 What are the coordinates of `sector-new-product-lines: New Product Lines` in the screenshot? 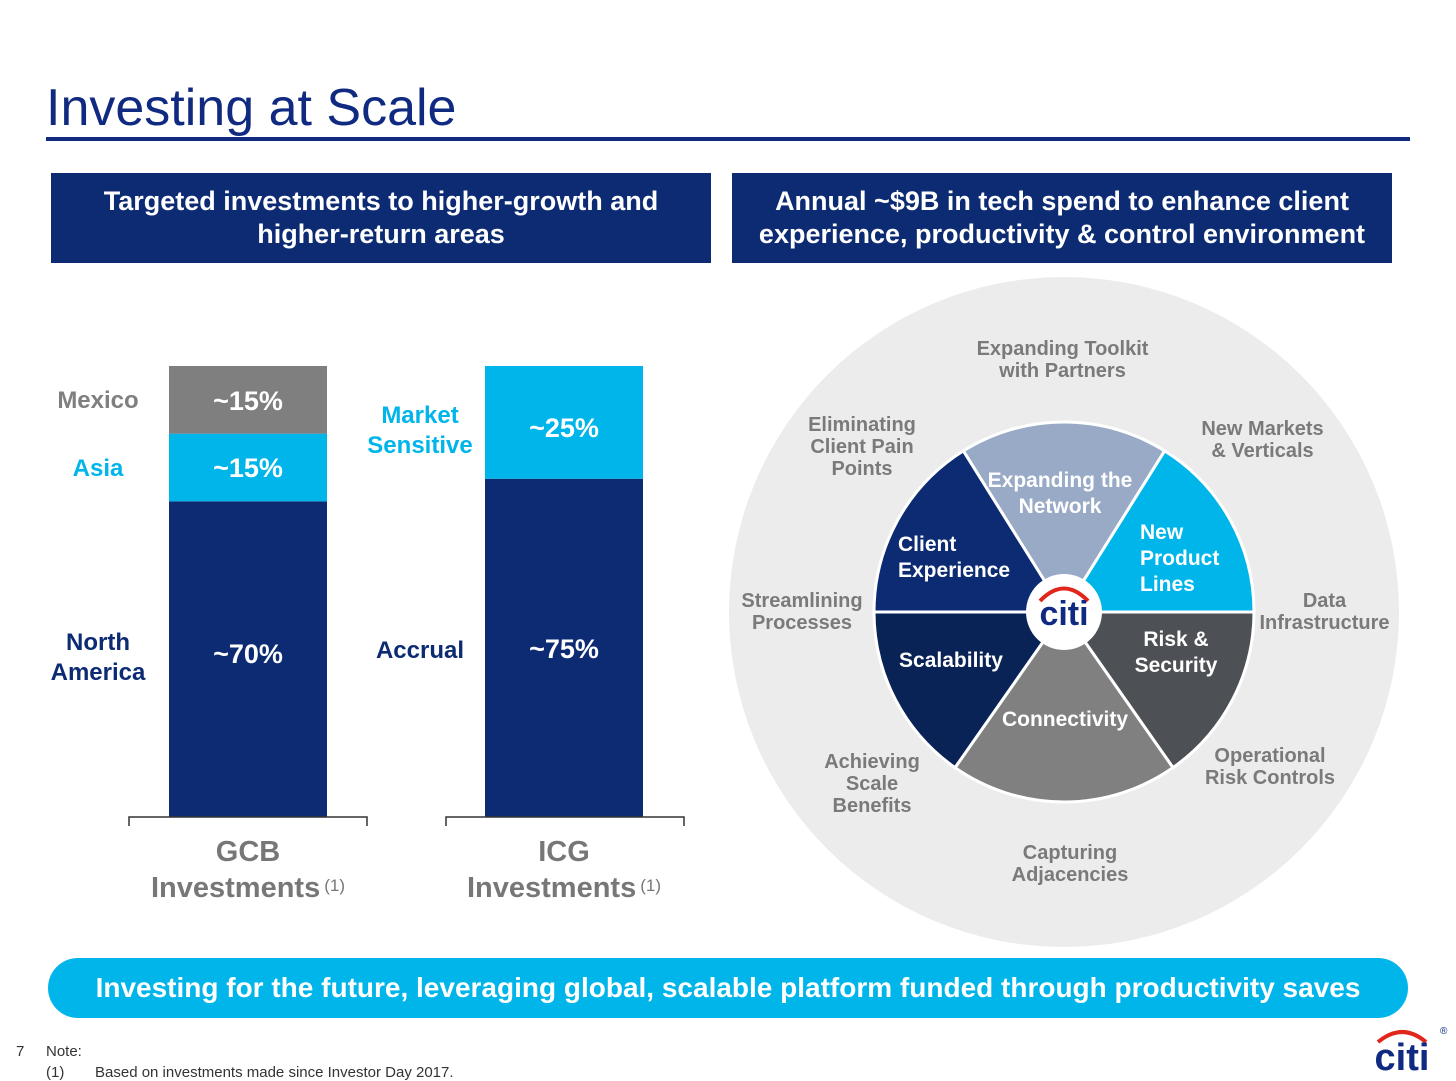 It's located at (1180, 558).